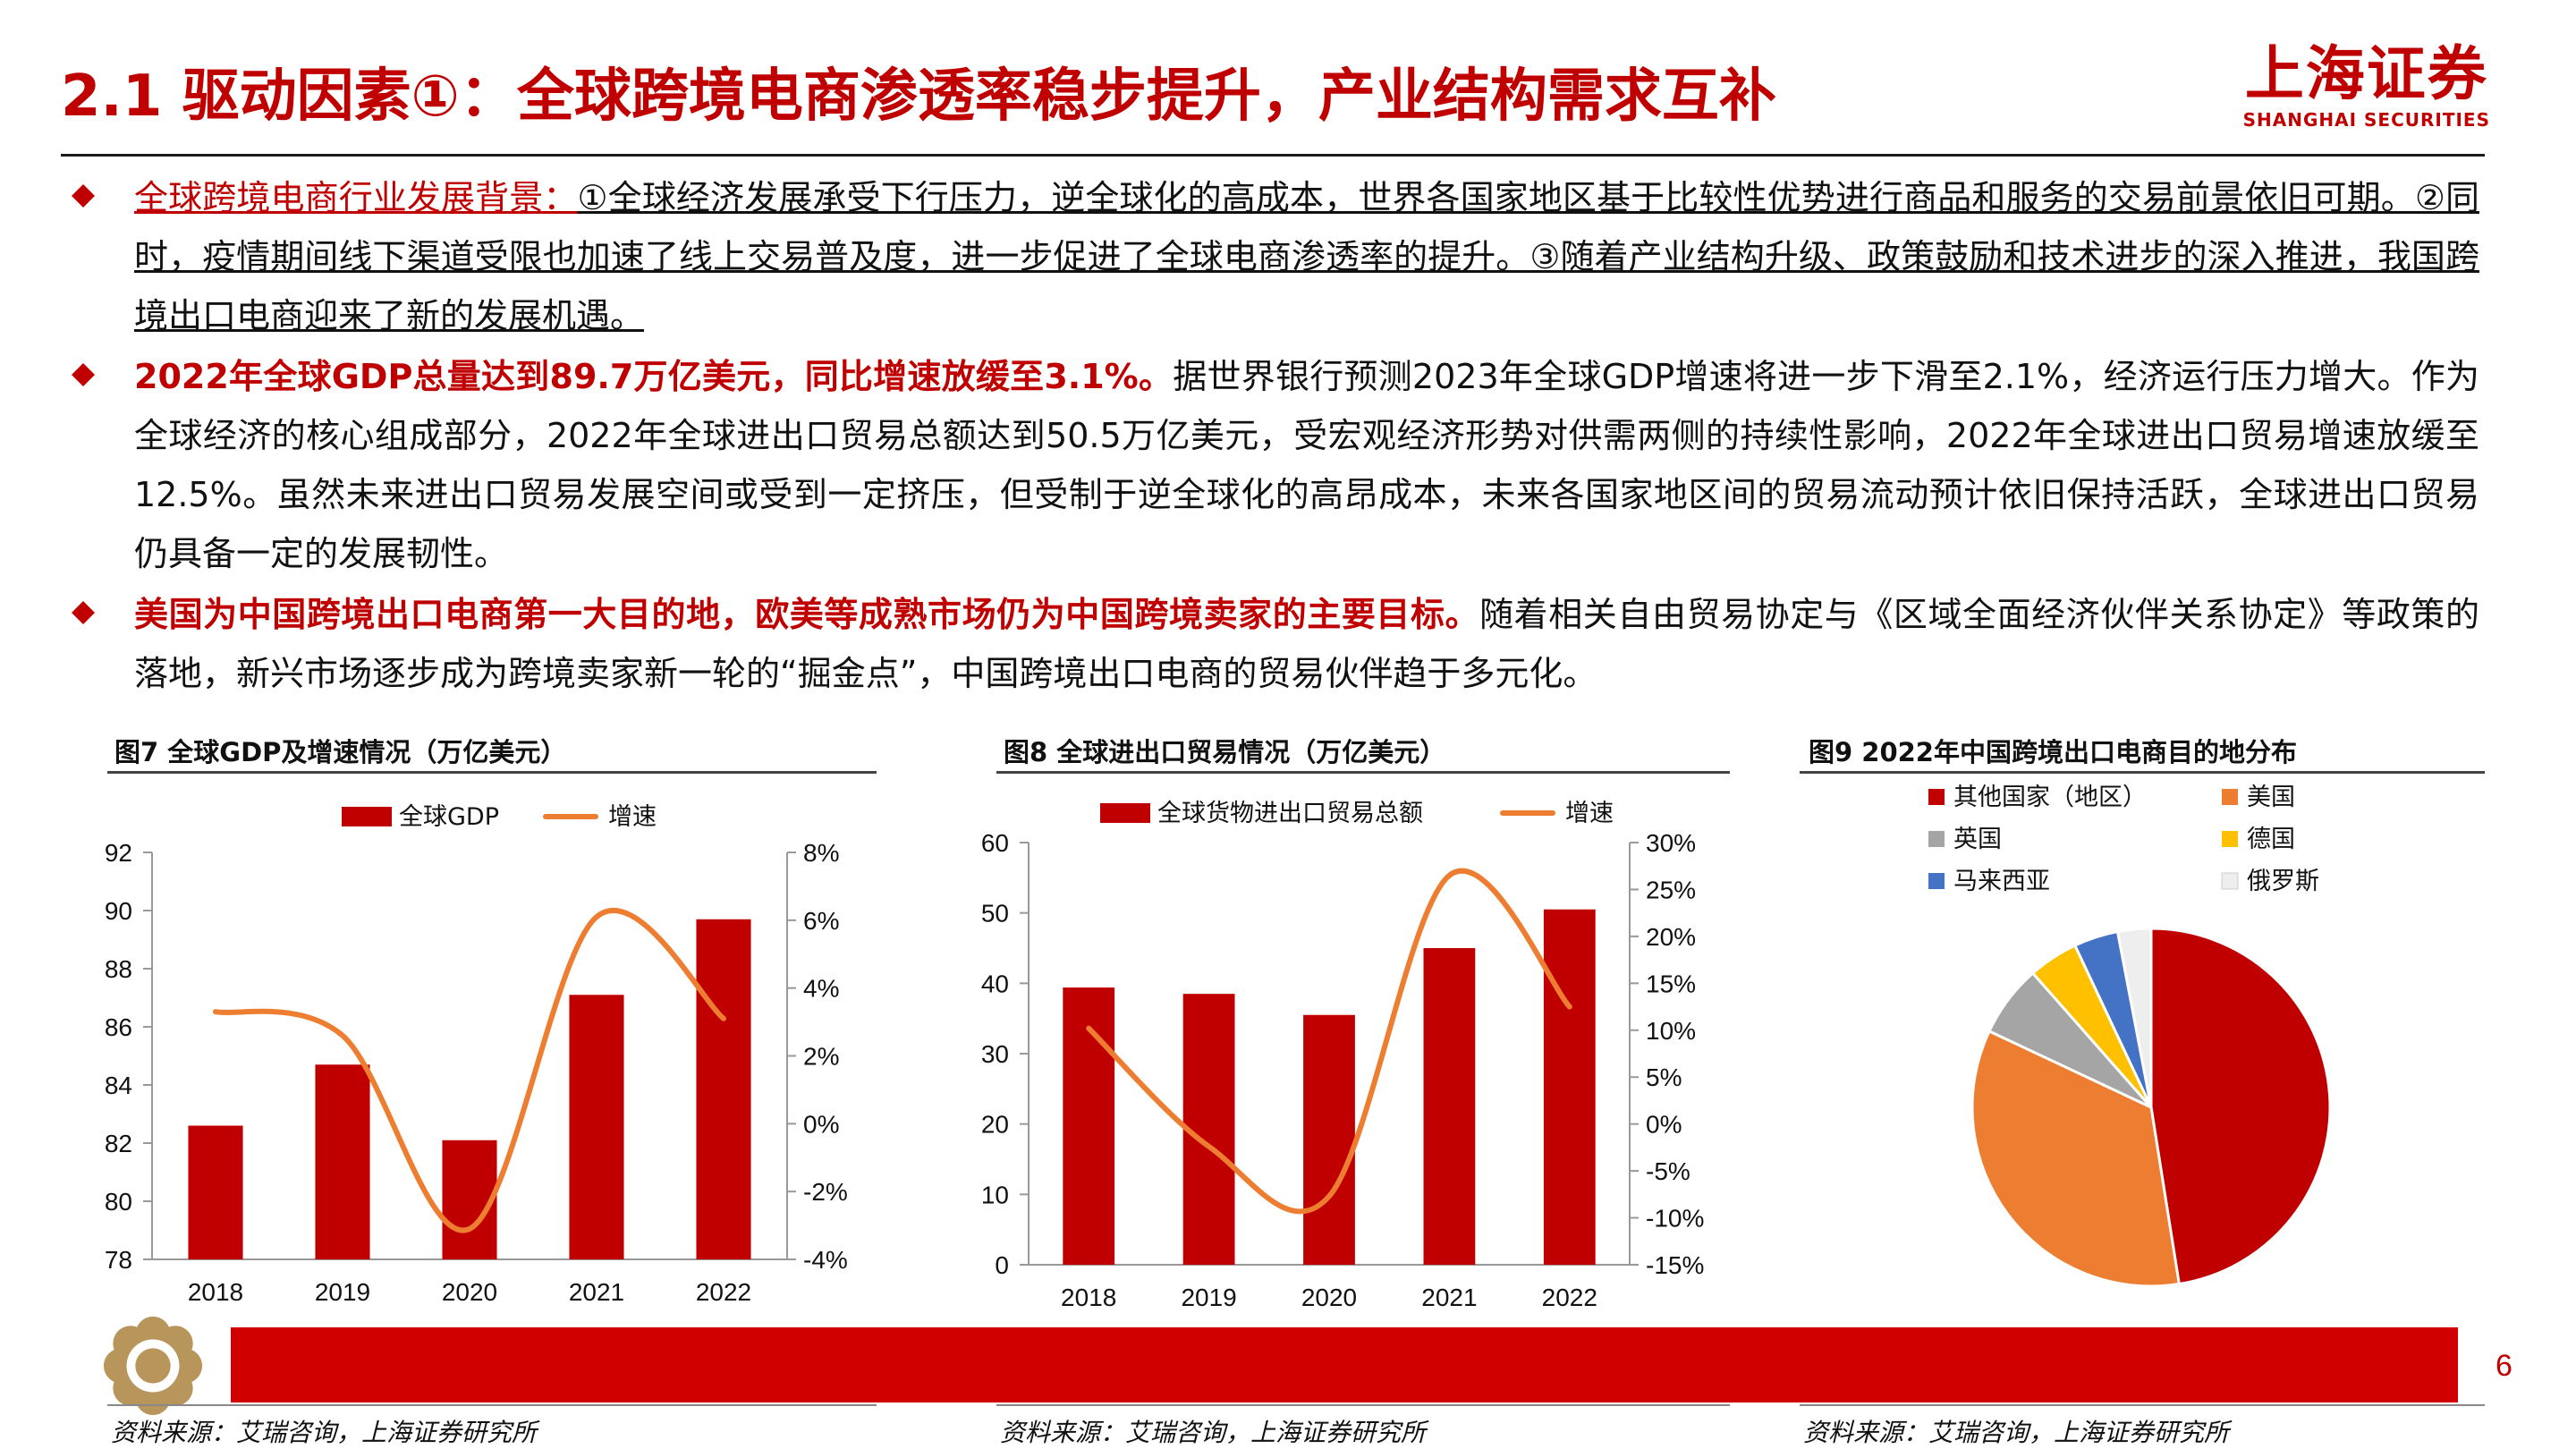 Image resolution: width=2576 pixels, height=1449 pixels. What do you see at coordinates (995, 1054) in the screenshot?
I see `y-tick-label: 30` at bounding box center [995, 1054].